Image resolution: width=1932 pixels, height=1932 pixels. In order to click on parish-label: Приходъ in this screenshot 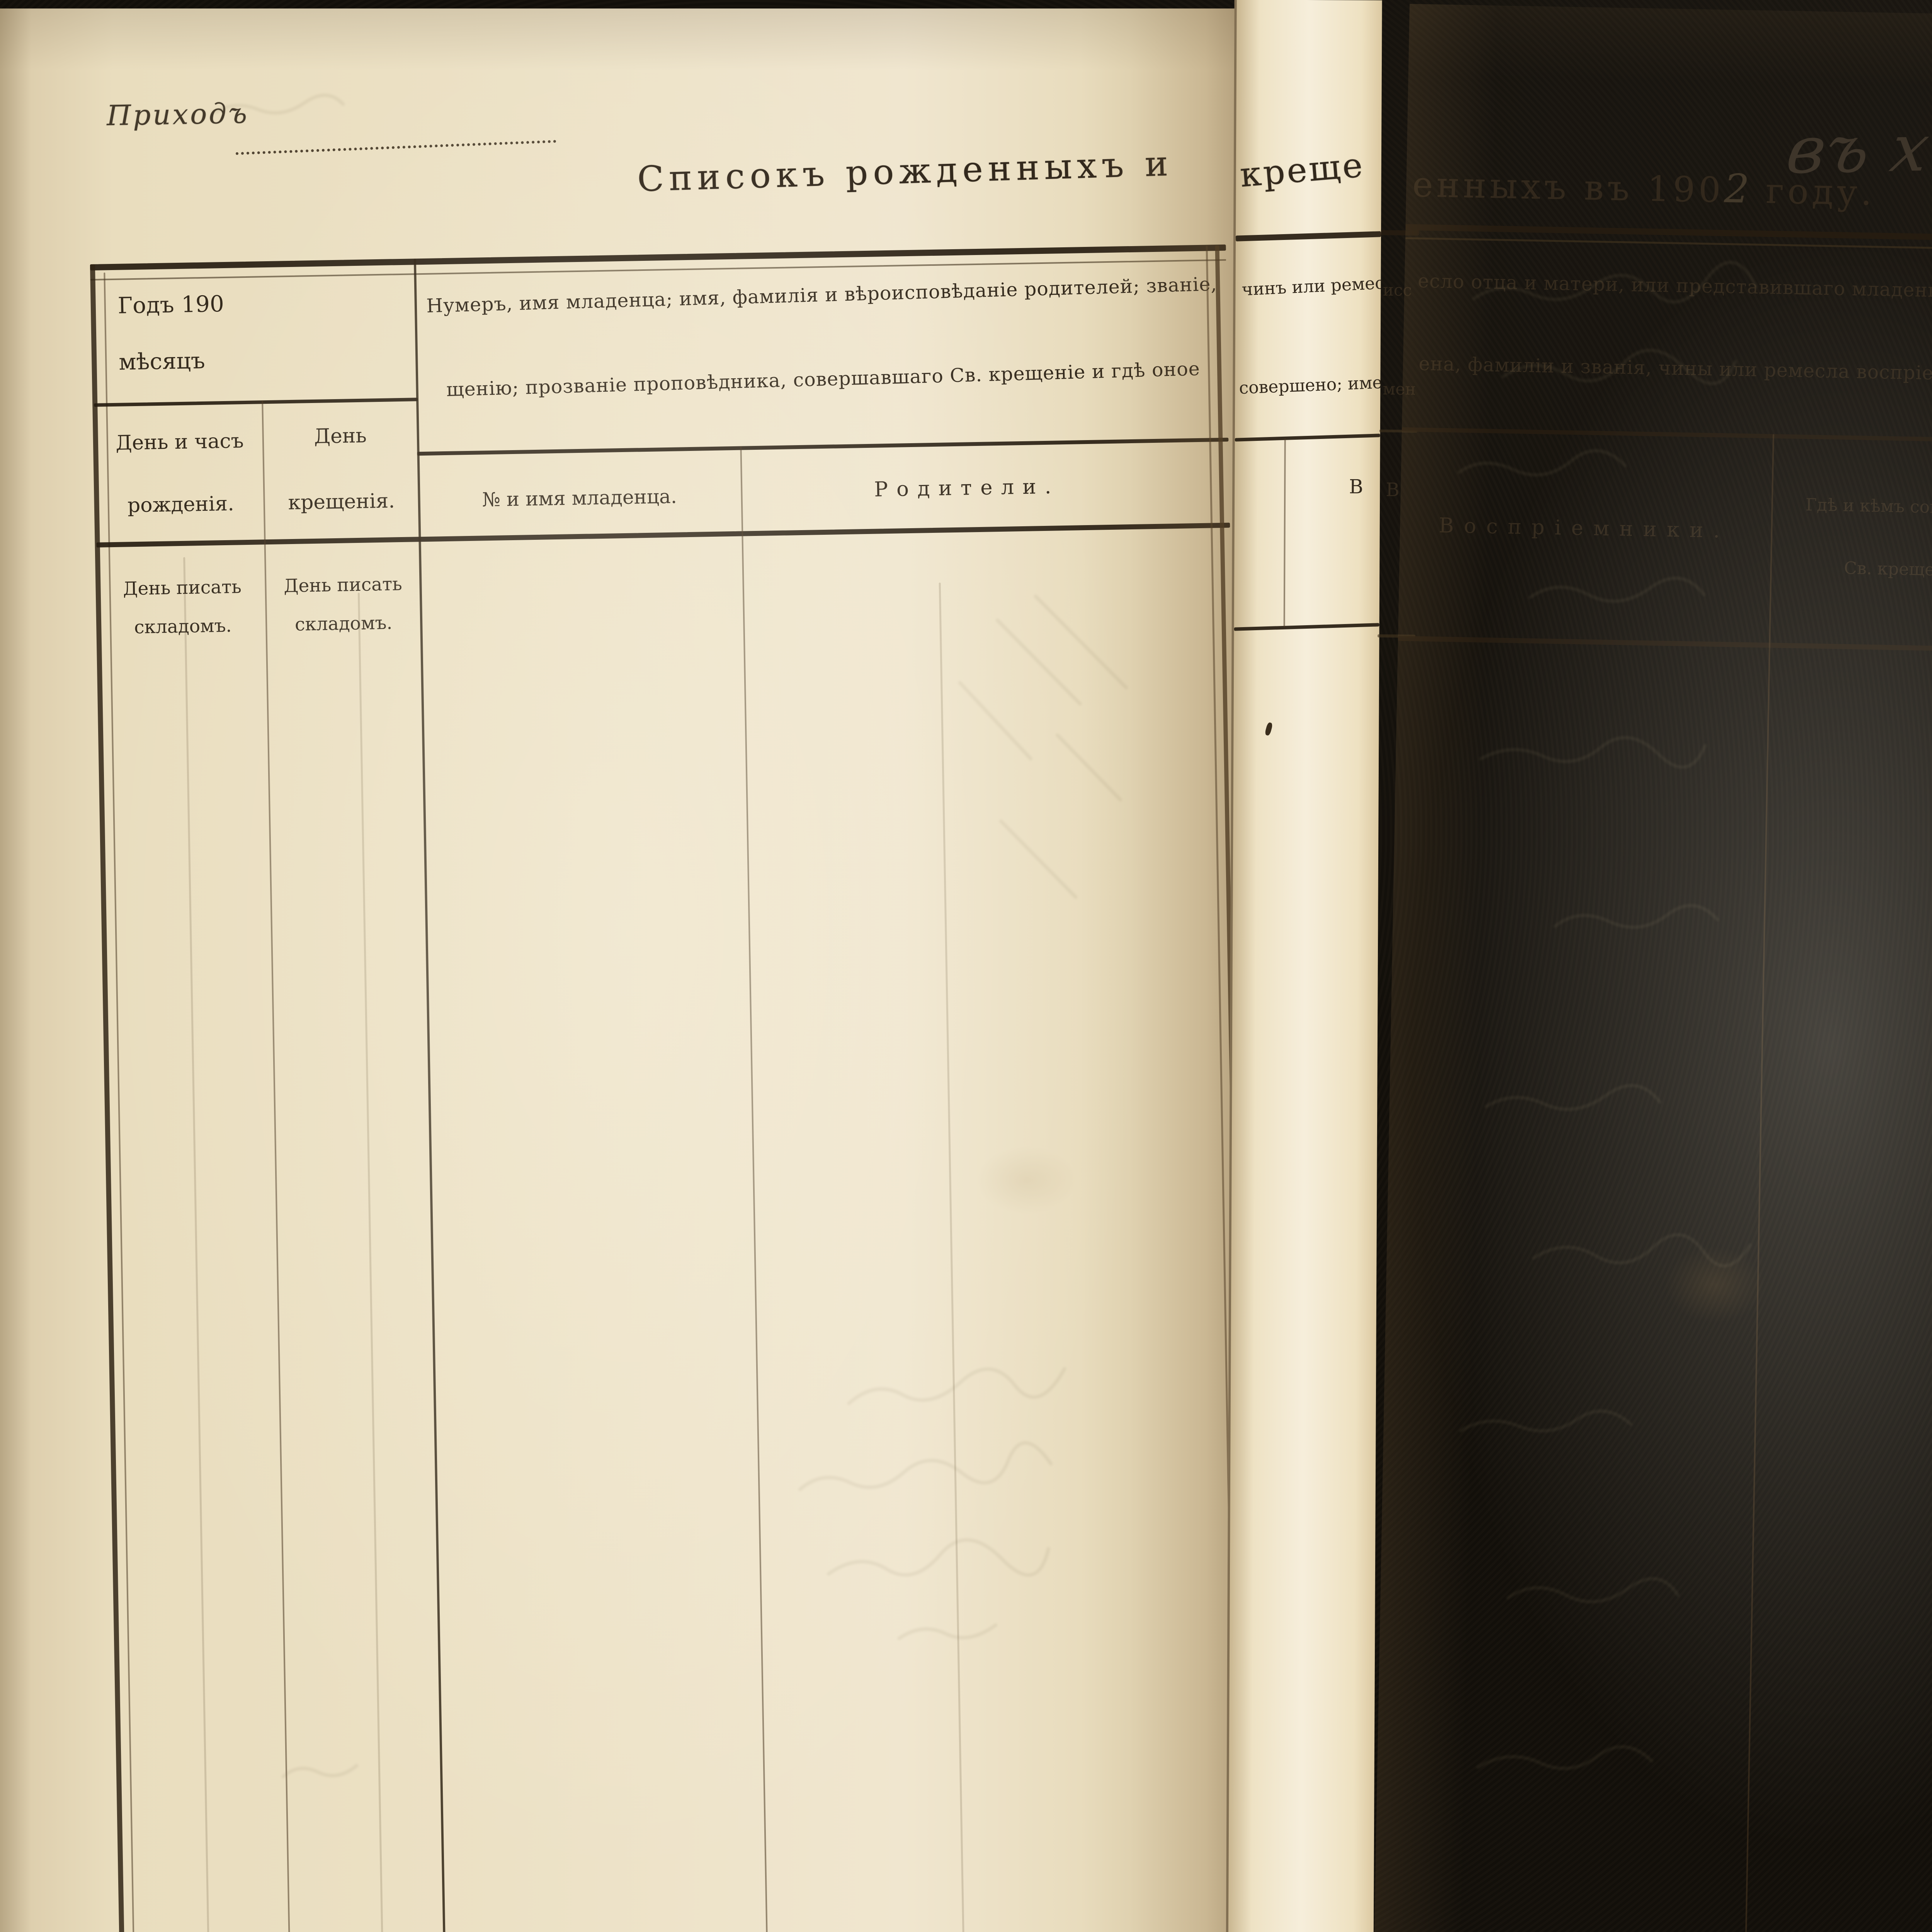, I will do `click(177, 114)`.